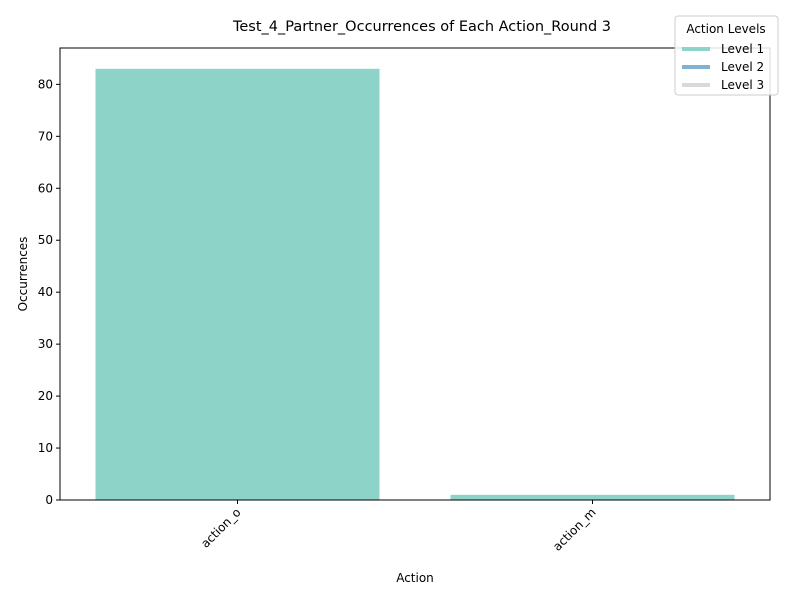  I want to click on y-tick-label: 80, so click(45, 84).